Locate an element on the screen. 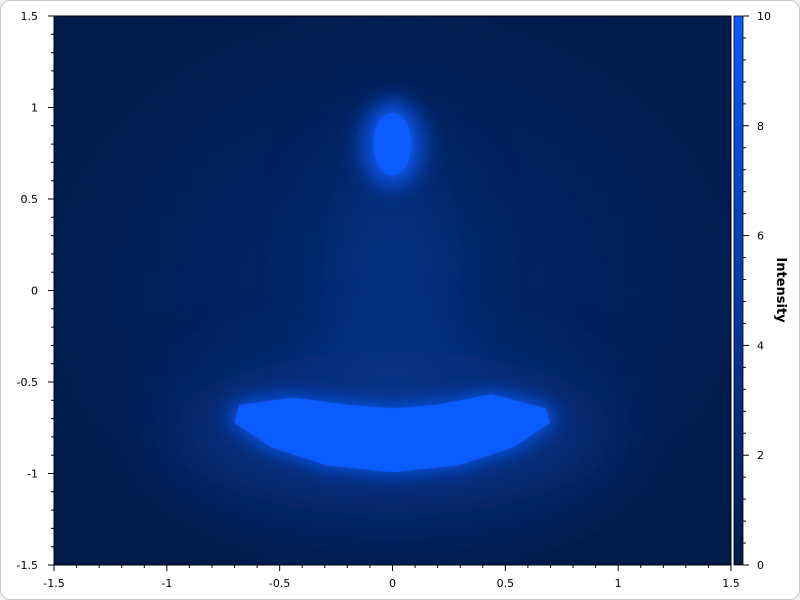 The image size is (800, 600). upper-ellipse-core is located at coordinates (392, 144).